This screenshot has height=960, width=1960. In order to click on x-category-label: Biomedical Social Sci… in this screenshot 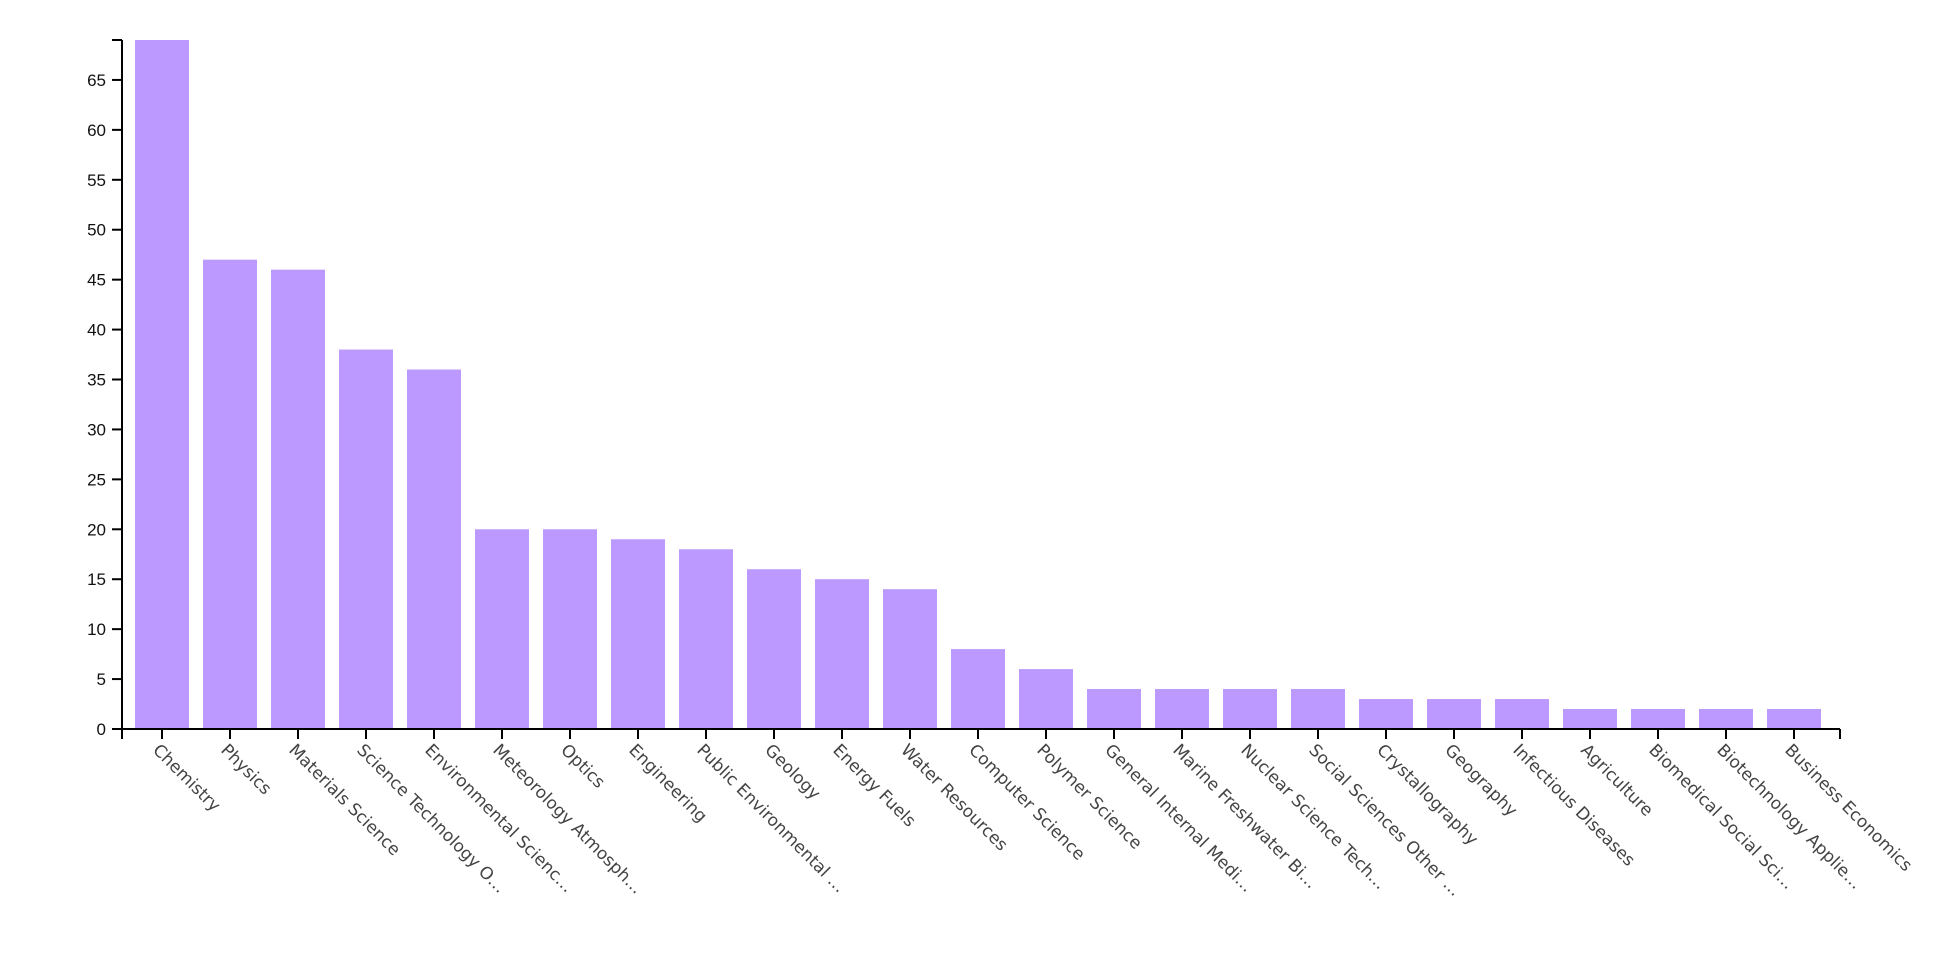, I will do `click(1720, 816)`.